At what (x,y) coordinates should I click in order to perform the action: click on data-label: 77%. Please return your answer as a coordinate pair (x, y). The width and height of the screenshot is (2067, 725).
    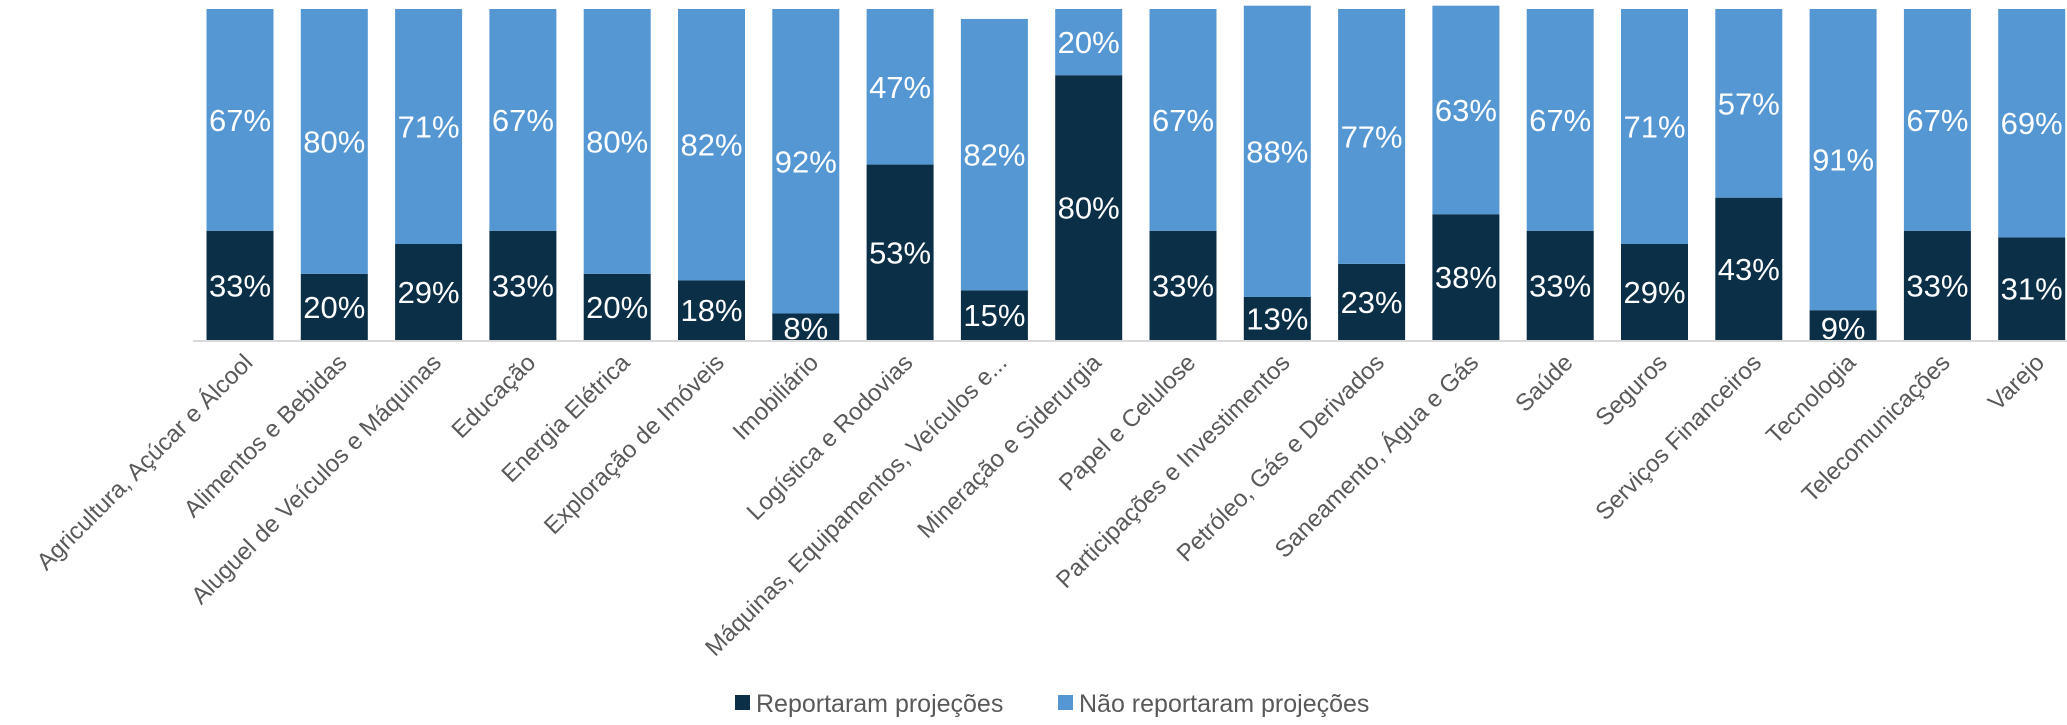
    Looking at the image, I should click on (1372, 136).